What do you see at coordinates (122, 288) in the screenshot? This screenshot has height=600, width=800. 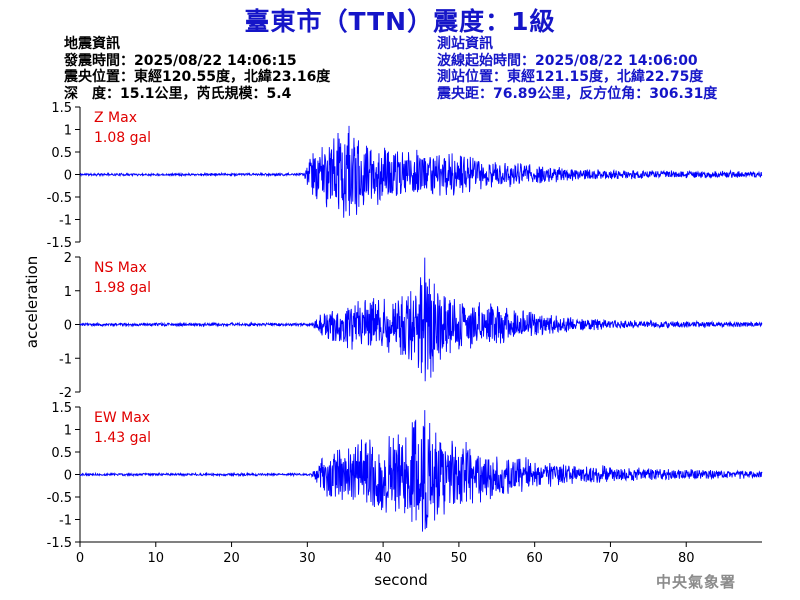 I see `max-value-ns: 1.98 gal` at bounding box center [122, 288].